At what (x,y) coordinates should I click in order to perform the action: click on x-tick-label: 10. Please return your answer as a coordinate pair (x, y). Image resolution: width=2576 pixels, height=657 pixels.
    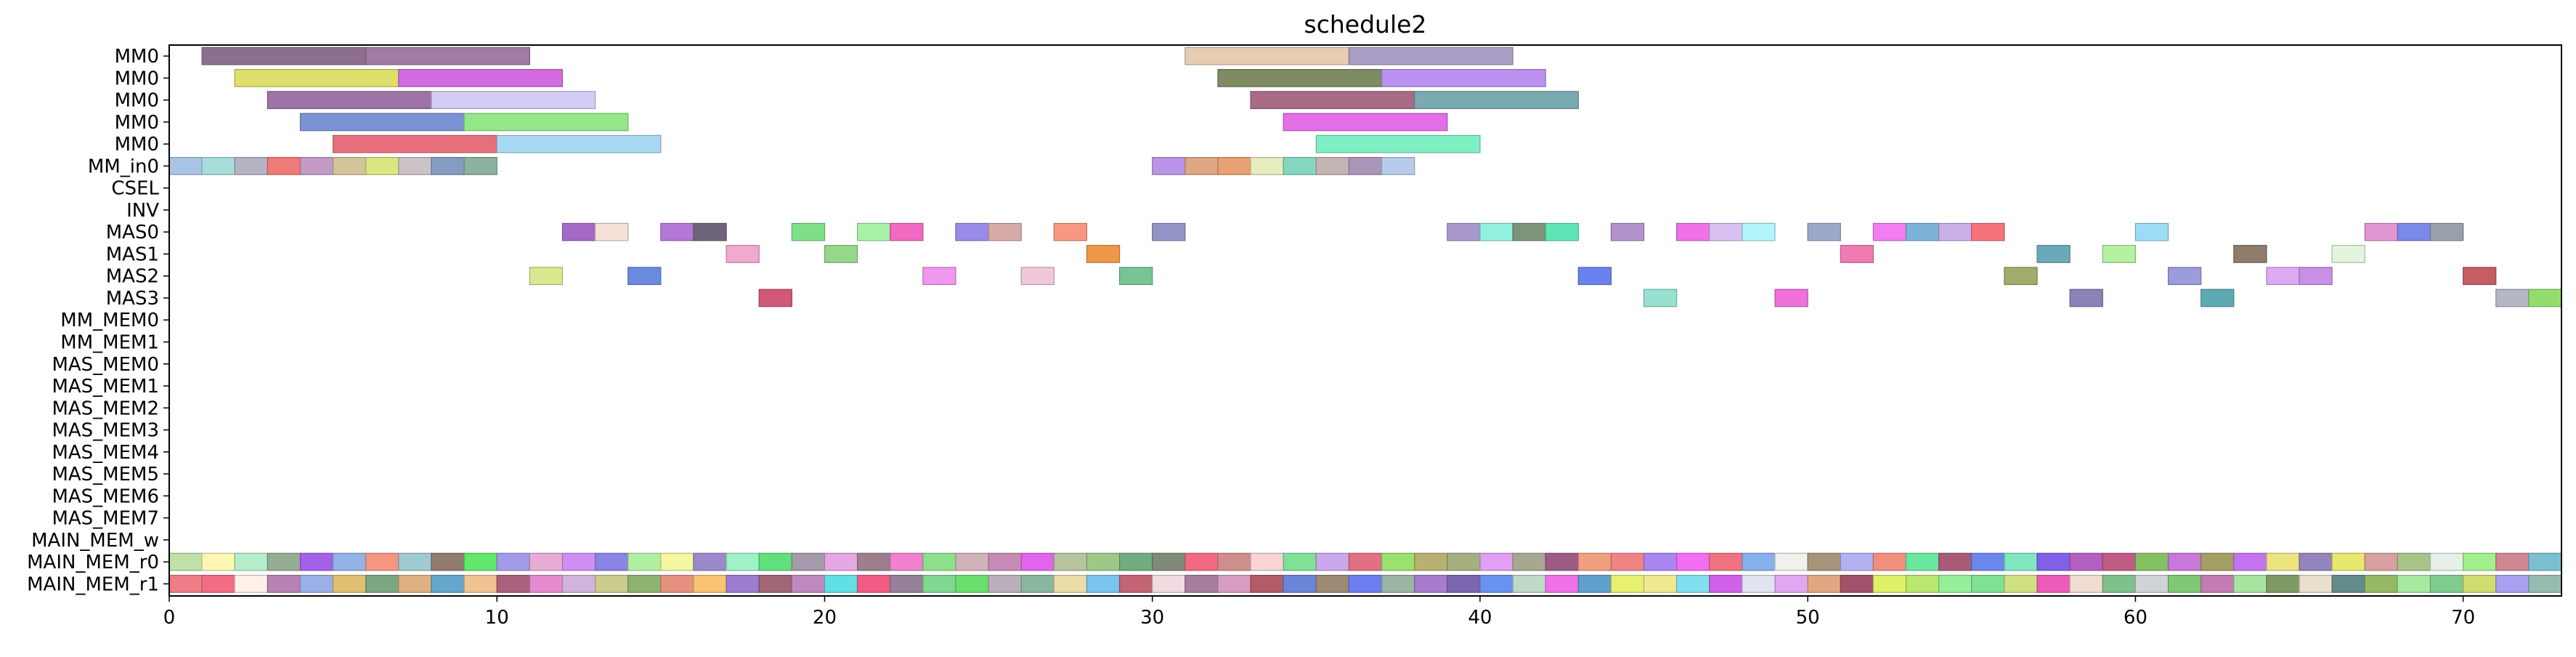
    Looking at the image, I should click on (497, 618).